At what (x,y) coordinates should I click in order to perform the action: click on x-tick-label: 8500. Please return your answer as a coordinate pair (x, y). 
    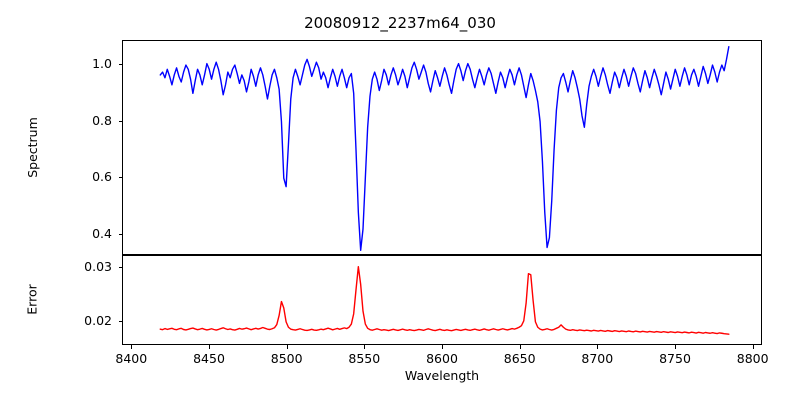
    Looking at the image, I should click on (286, 358).